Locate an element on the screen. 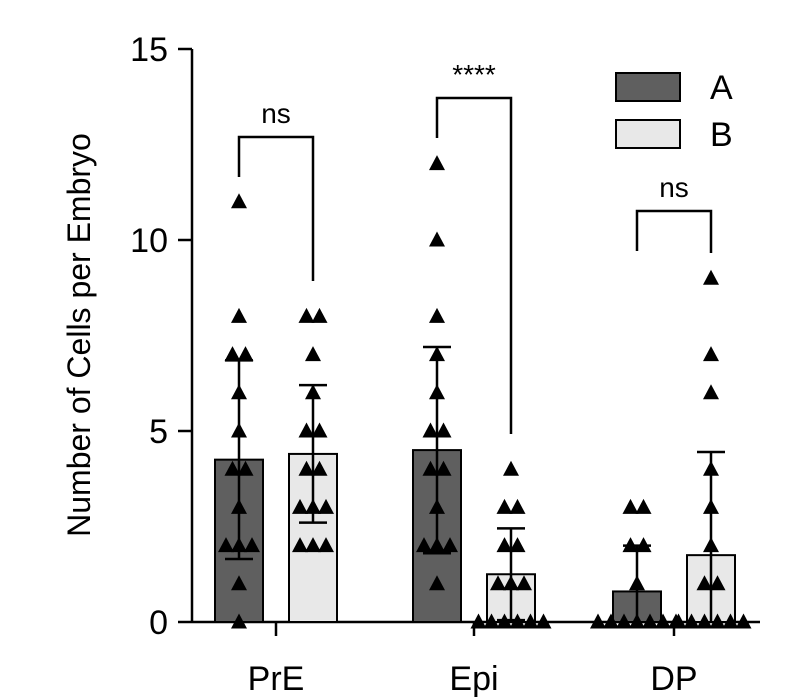 This screenshot has width=802, height=700. y-tick-label: 0 is located at coordinates (158, 623).